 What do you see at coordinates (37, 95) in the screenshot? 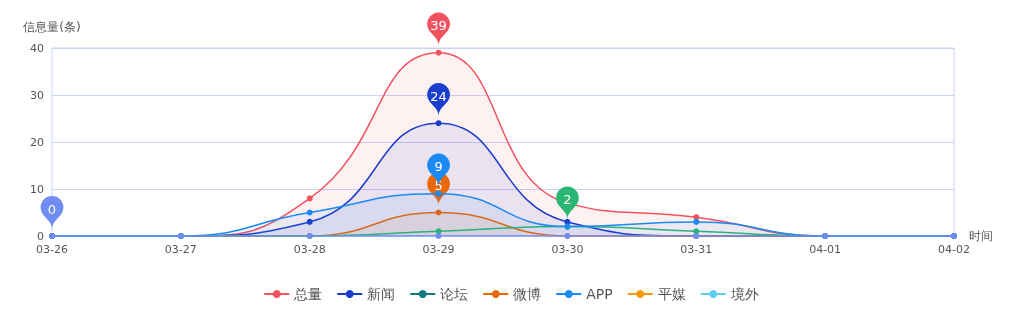
I see `y-tick-label: 30` at bounding box center [37, 95].